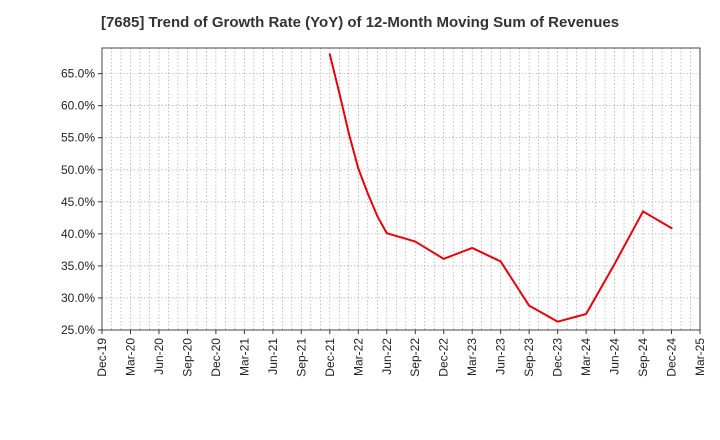  Describe the element at coordinates (78, 202) in the screenshot. I see `y-tick-label: 45.0%` at that location.